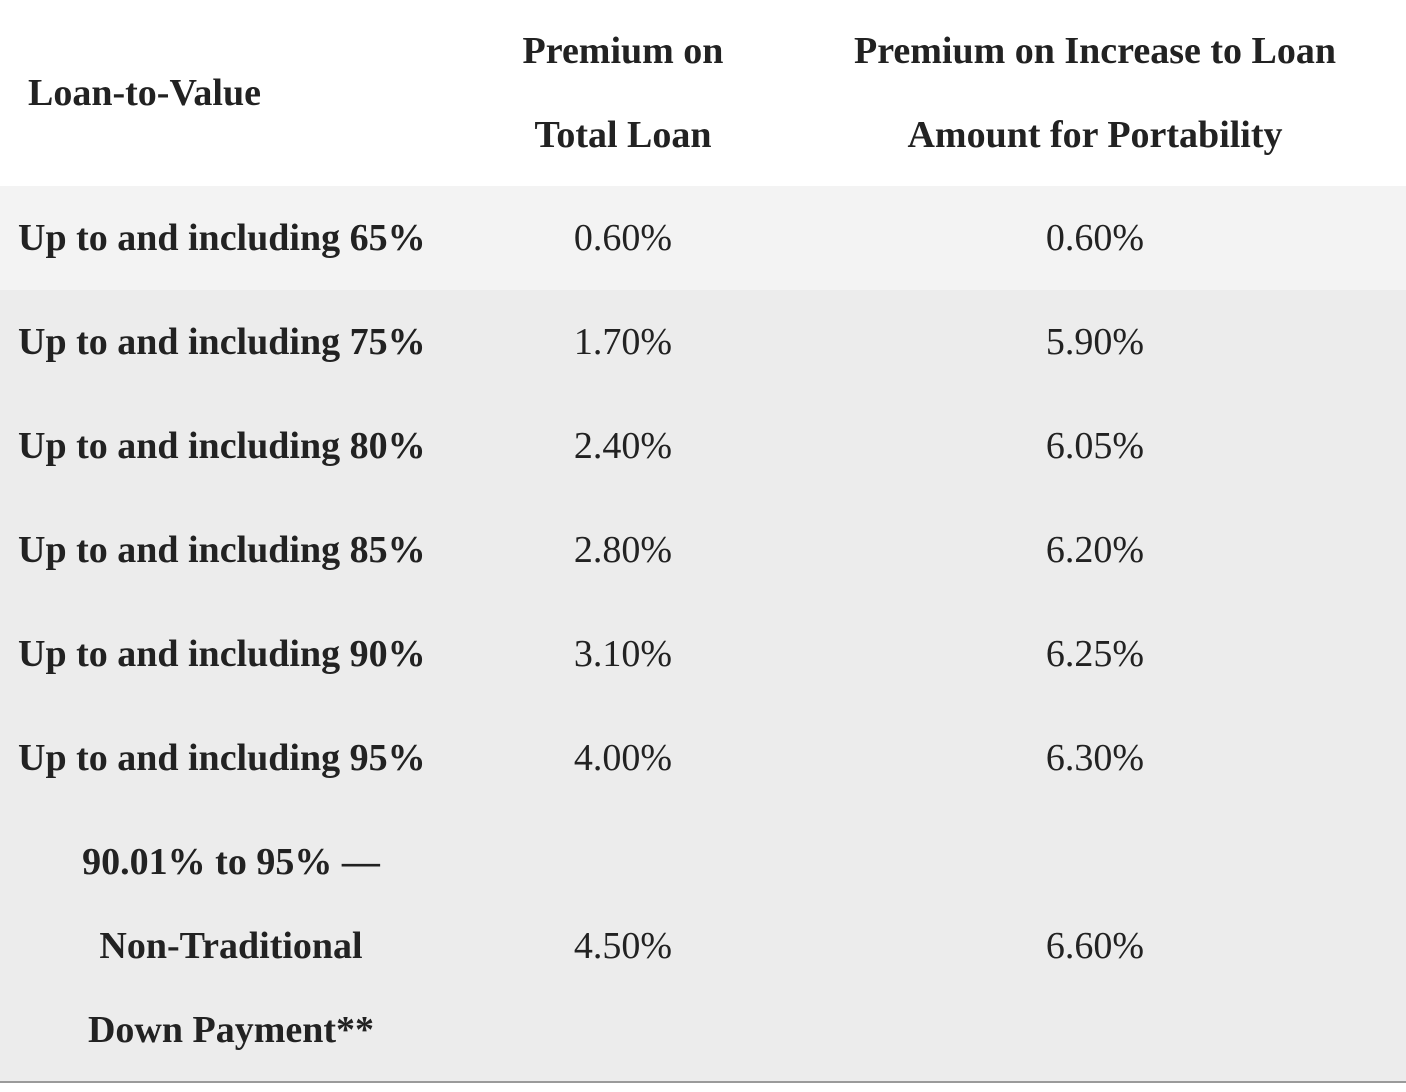 The image size is (1406, 1092). Describe the element at coordinates (703, 758) in the screenshot. I see `table-row: Up to and including 95% 4.00% 6.30%` at that location.